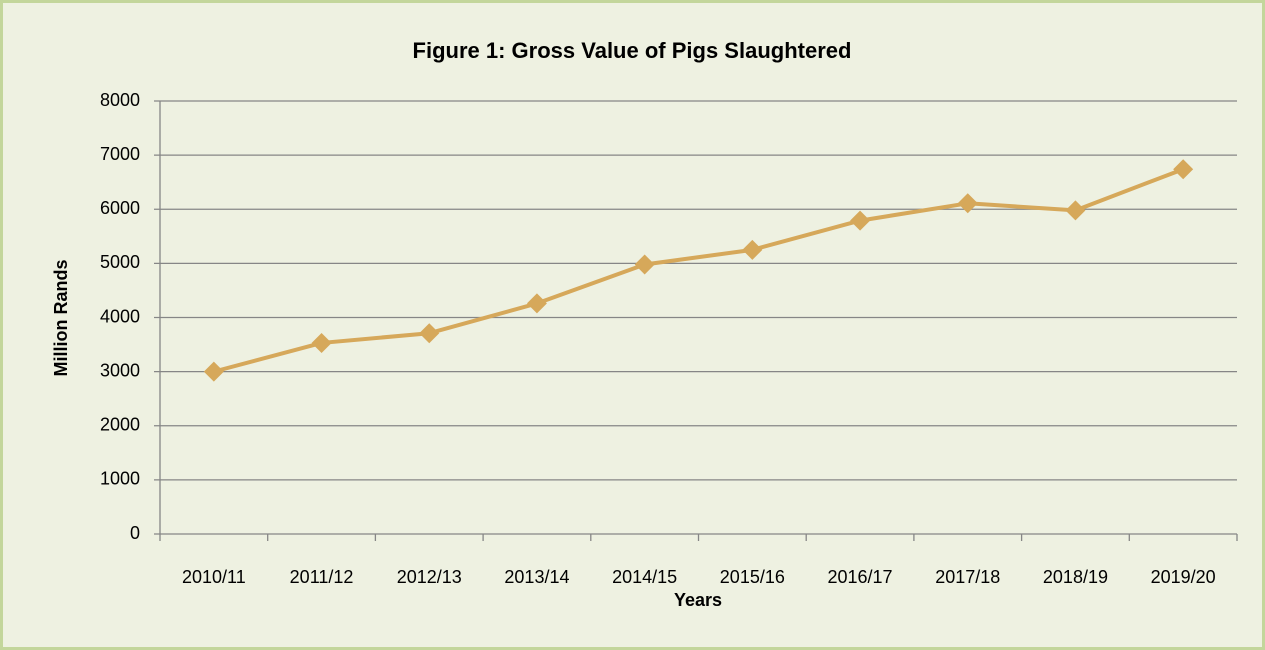 The width and height of the screenshot is (1265, 650). I want to click on x-tick-label: 2013/14, so click(536, 577).